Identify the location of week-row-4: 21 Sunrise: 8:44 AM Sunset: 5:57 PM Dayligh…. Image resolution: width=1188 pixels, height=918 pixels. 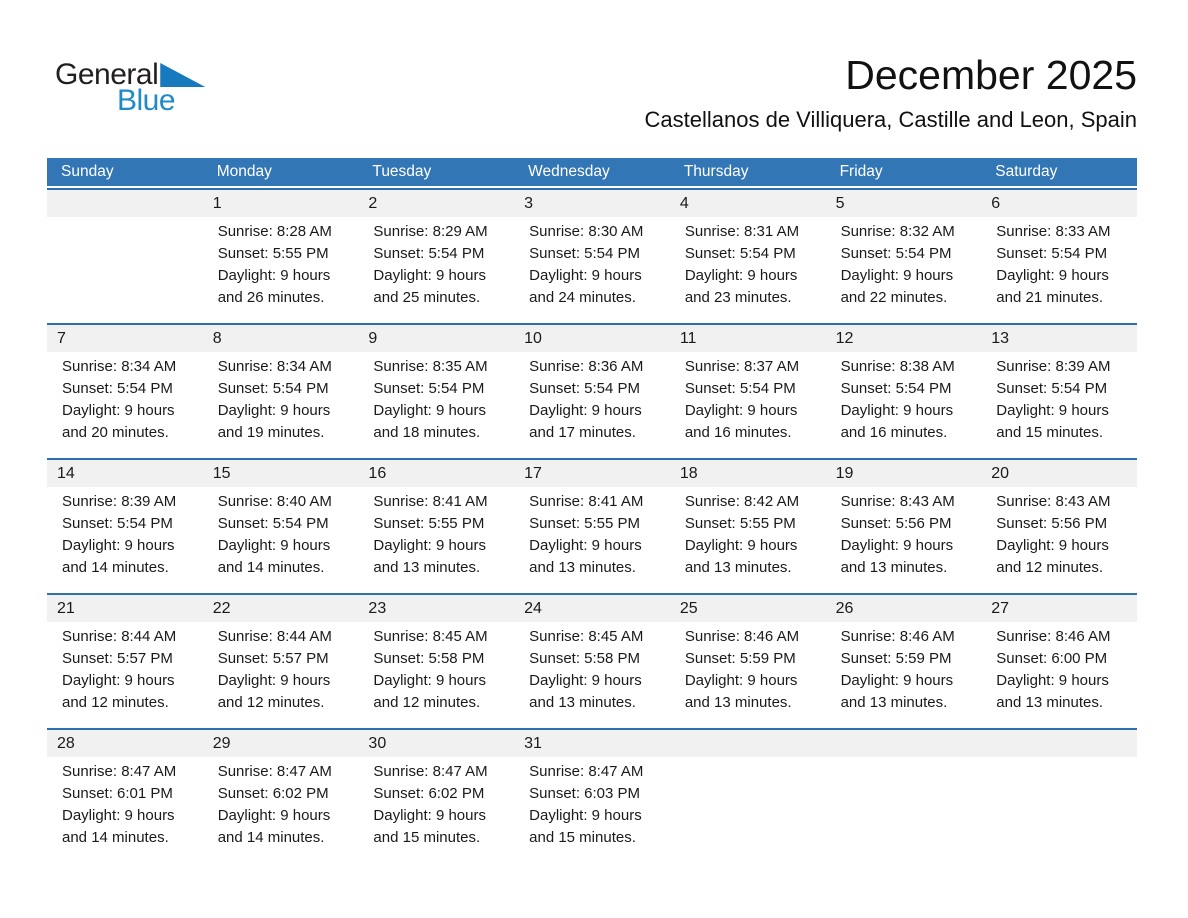
(592, 660).